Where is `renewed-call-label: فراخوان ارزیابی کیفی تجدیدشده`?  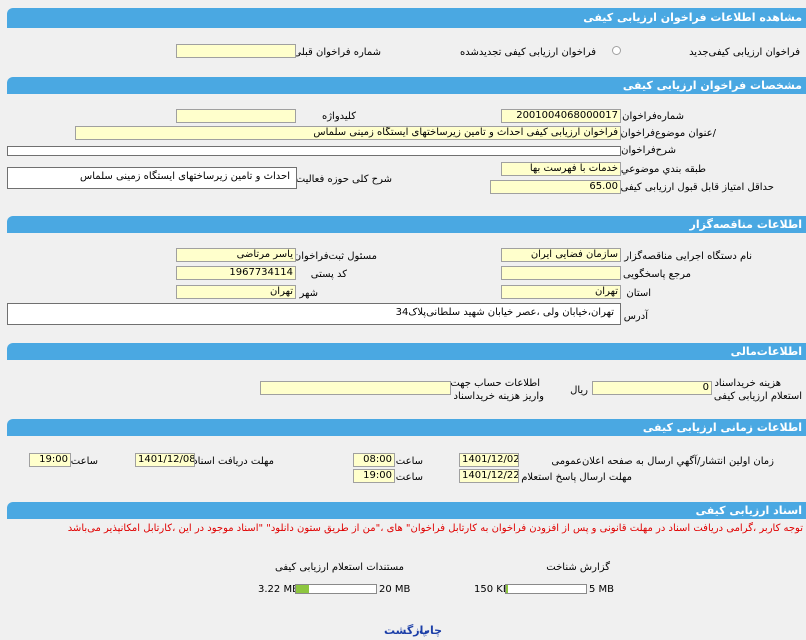 renewed-call-label: فراخوان ارزیابی کیفی تجدیدشده is located at coordinates (527, 52).